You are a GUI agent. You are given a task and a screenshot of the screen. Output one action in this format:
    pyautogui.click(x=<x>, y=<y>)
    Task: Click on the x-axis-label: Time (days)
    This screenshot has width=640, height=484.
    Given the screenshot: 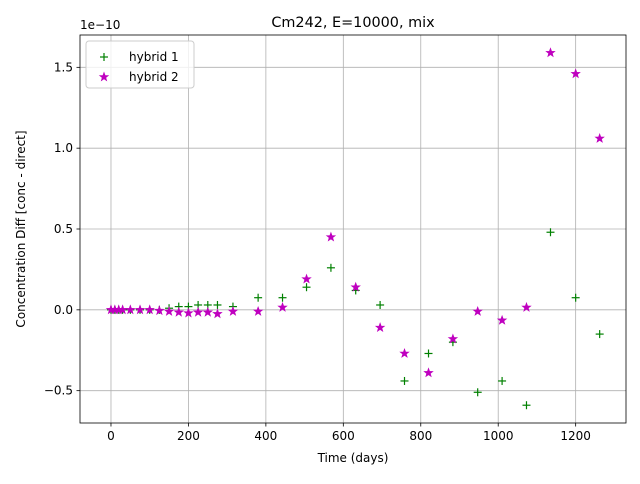 What is the action you would take?
    pyautogui.click(x=353, y=458)
    